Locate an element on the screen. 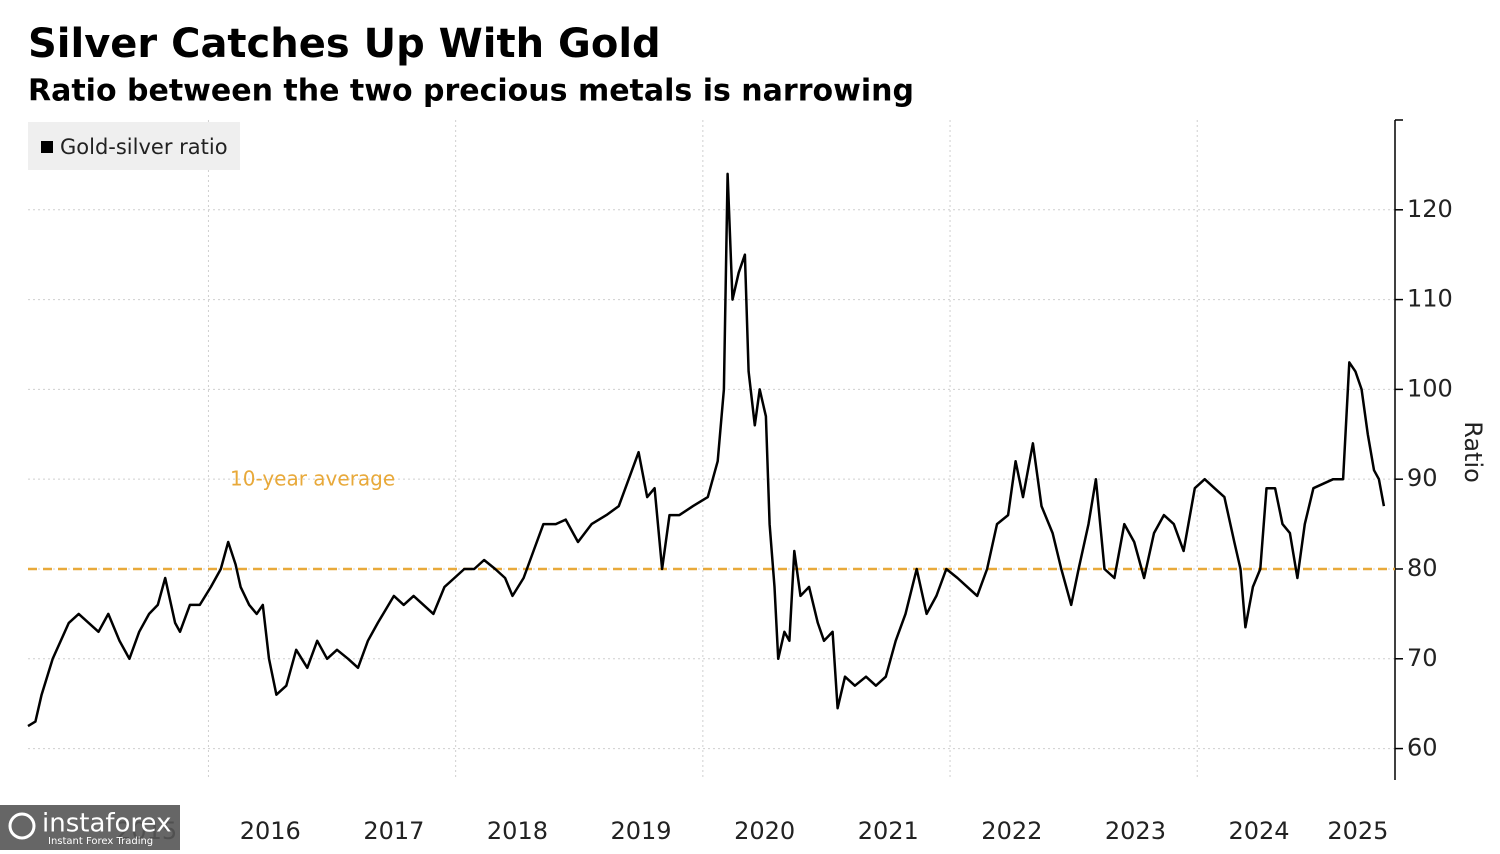  y-axis-label: Ratio is located at coordinates (1473, 452).